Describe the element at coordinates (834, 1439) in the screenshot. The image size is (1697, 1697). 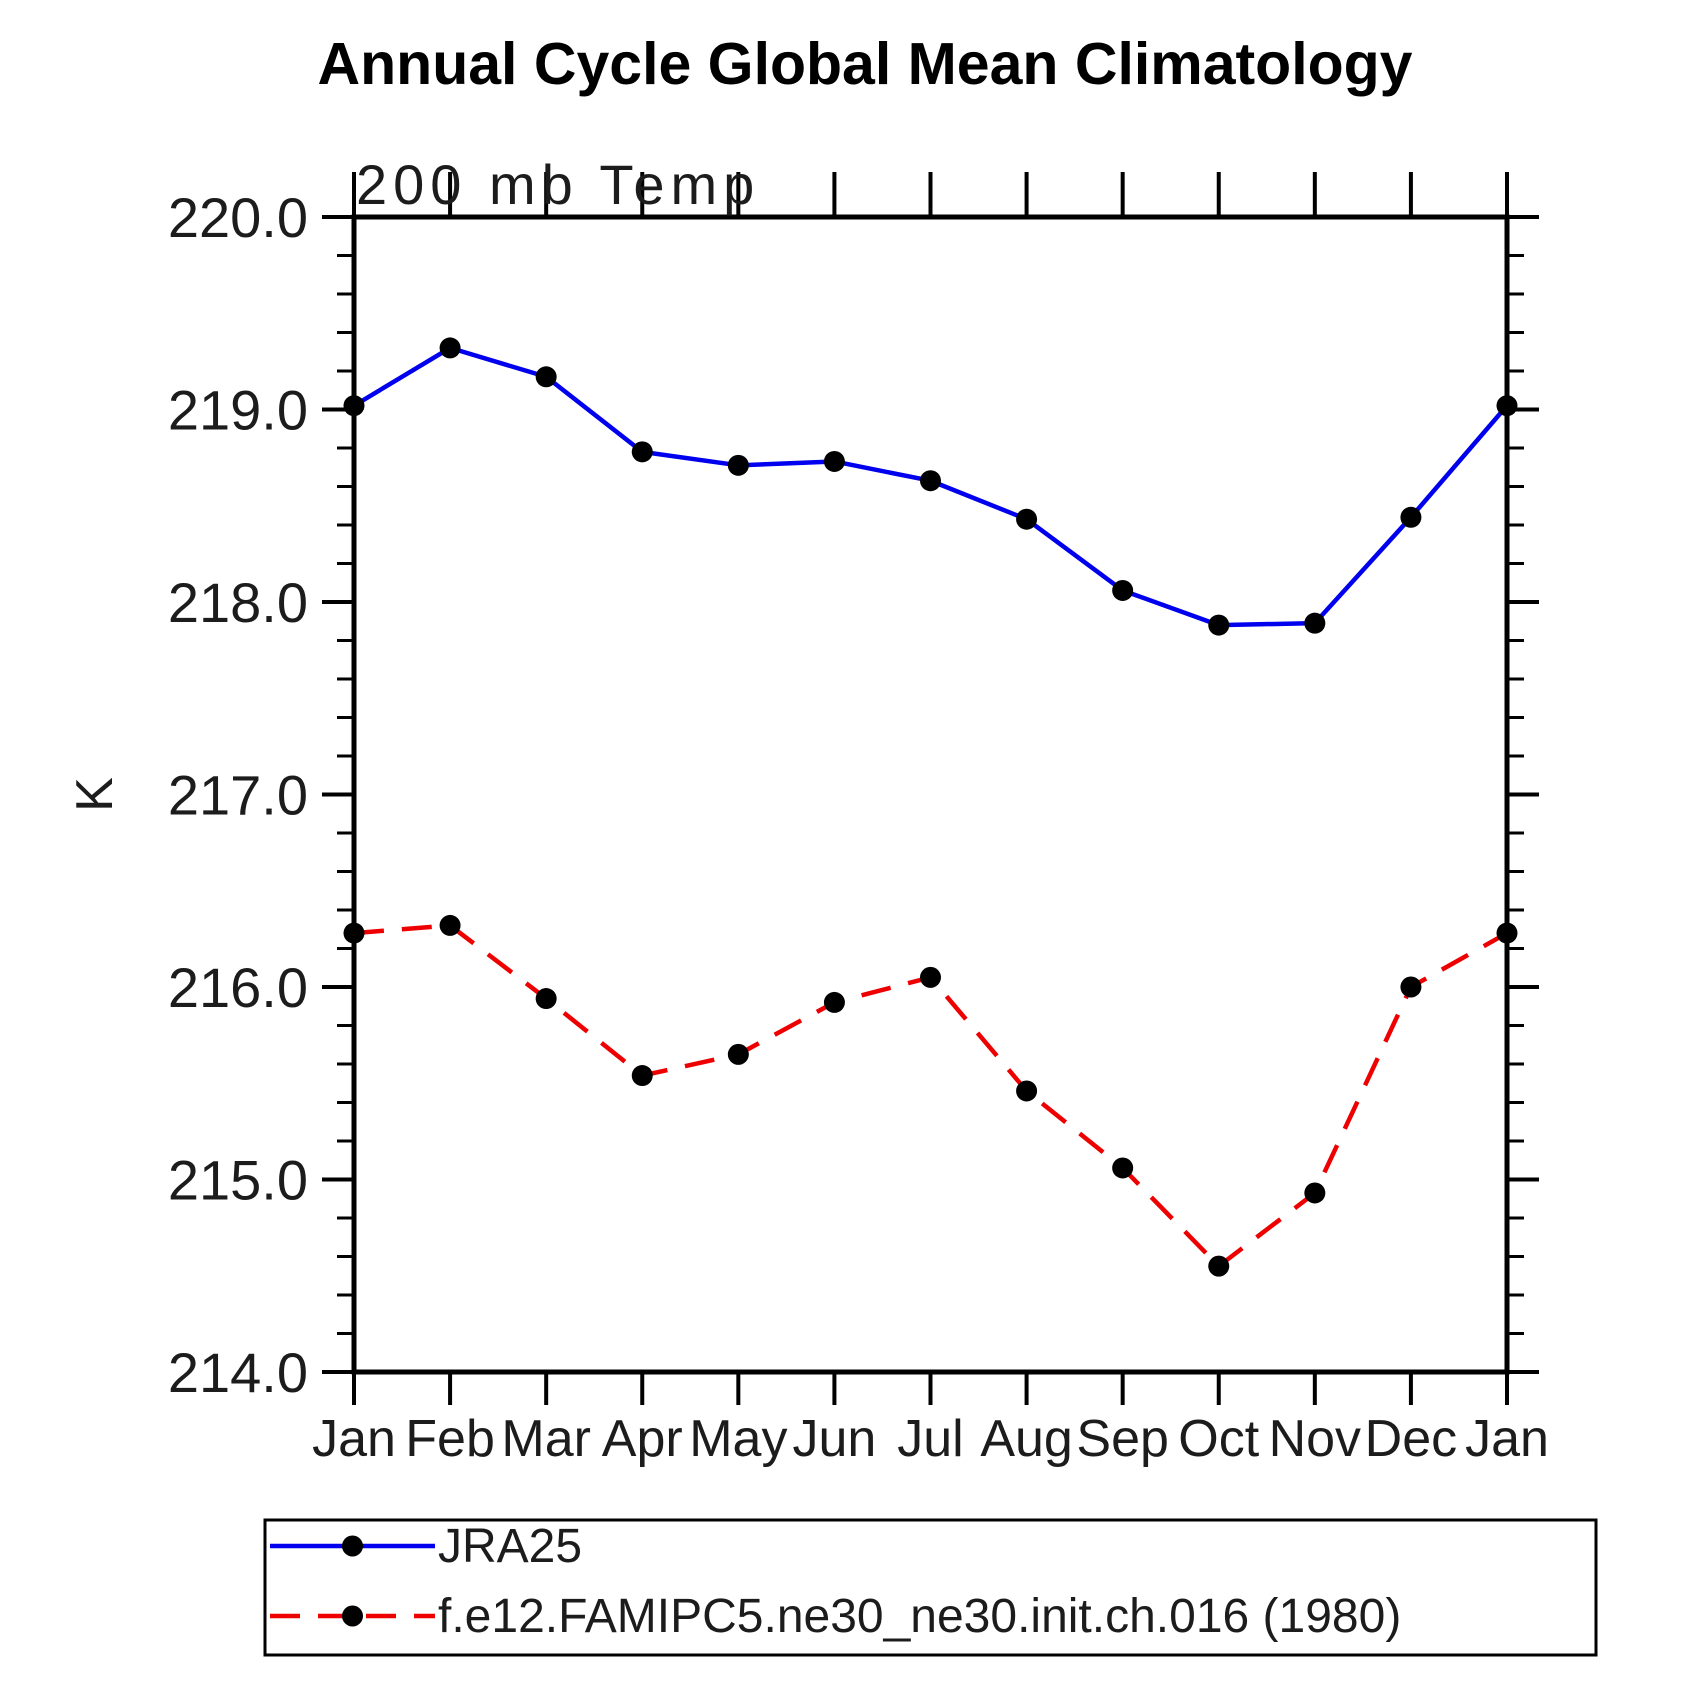
I see `x-tick-label: Jun` at that location.